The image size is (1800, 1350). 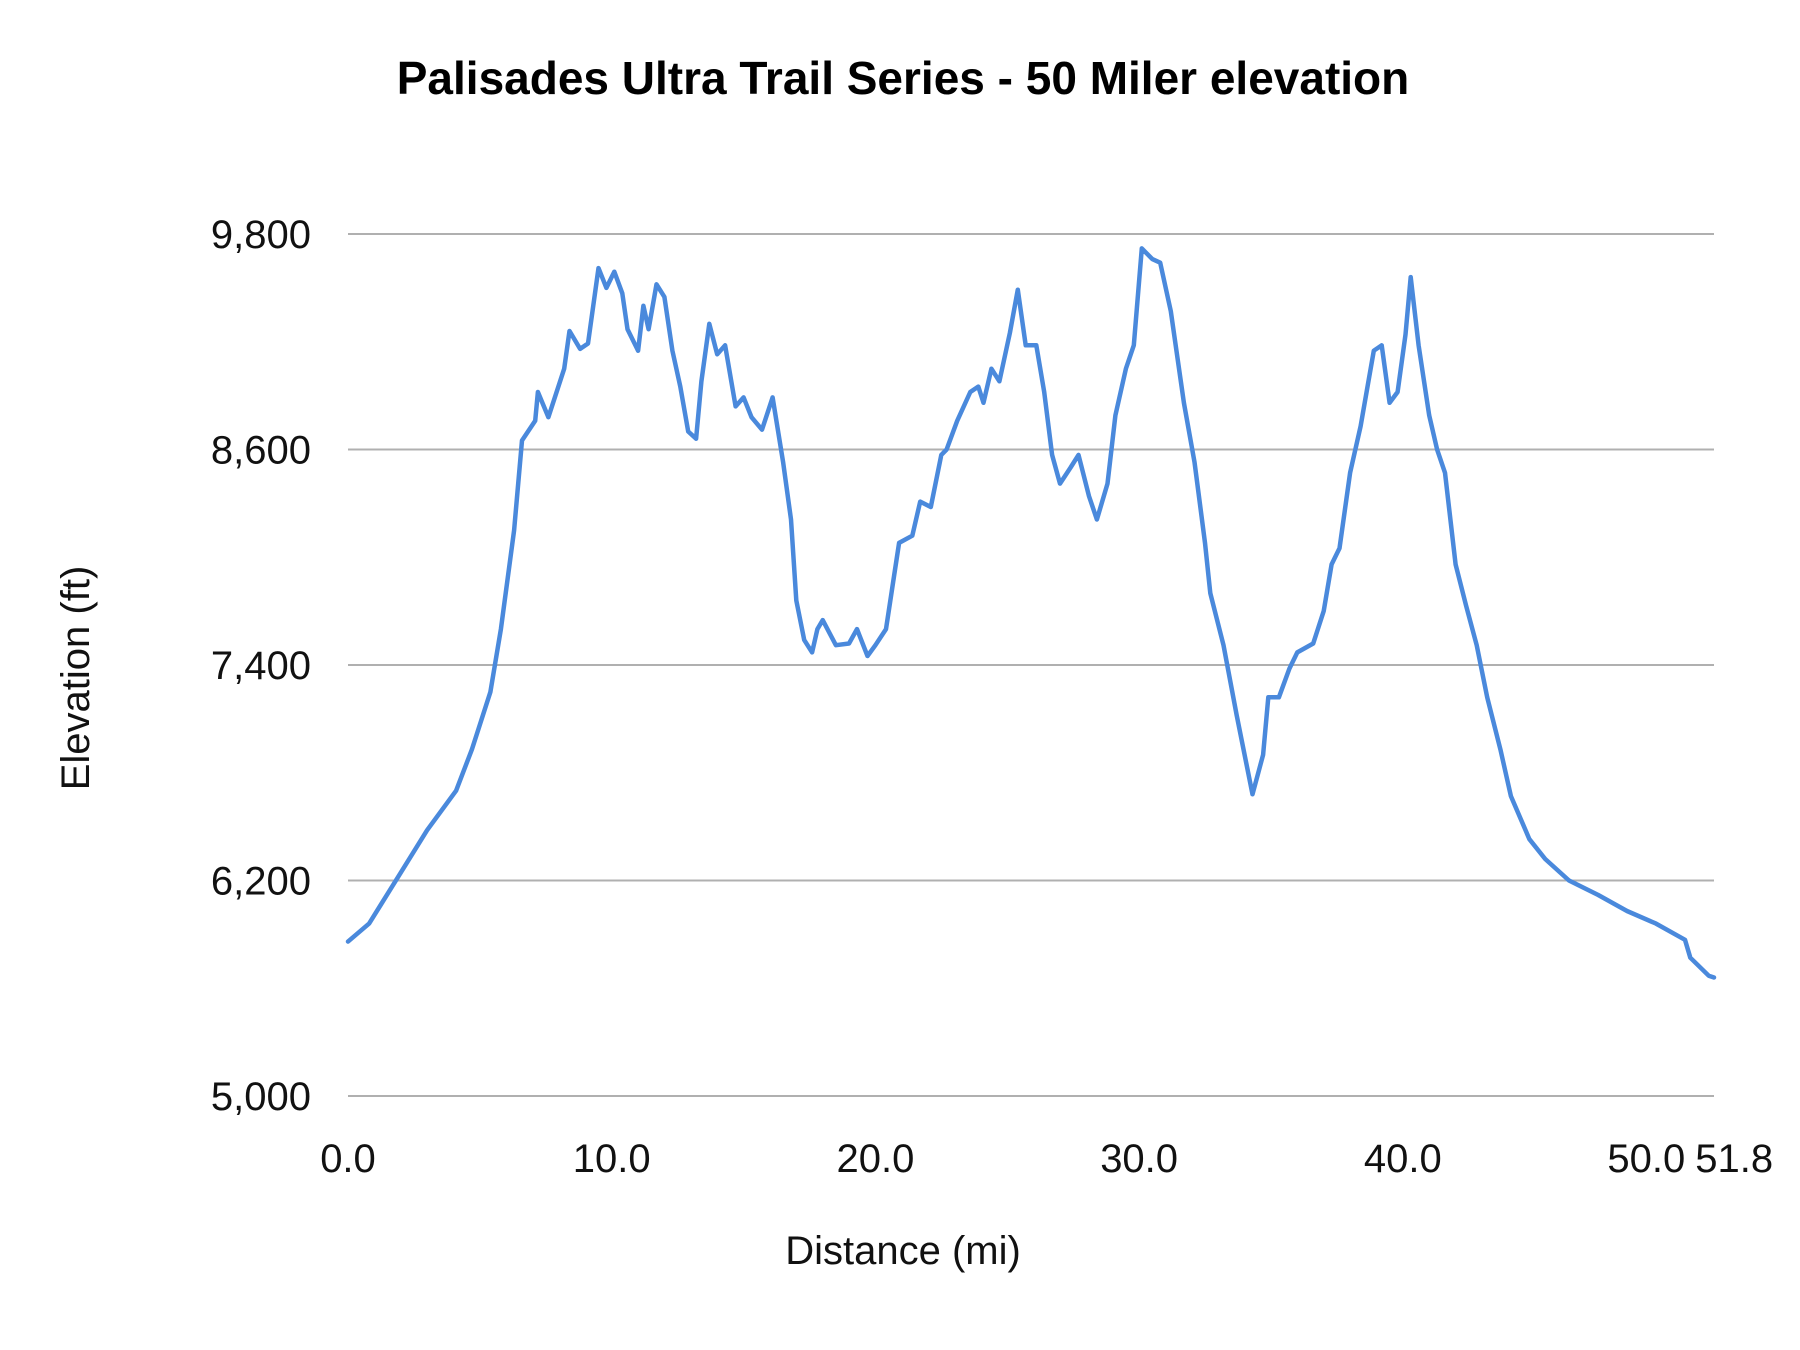 I want to click on x-tick-label: 20.0, so click(x=875, y=1159).